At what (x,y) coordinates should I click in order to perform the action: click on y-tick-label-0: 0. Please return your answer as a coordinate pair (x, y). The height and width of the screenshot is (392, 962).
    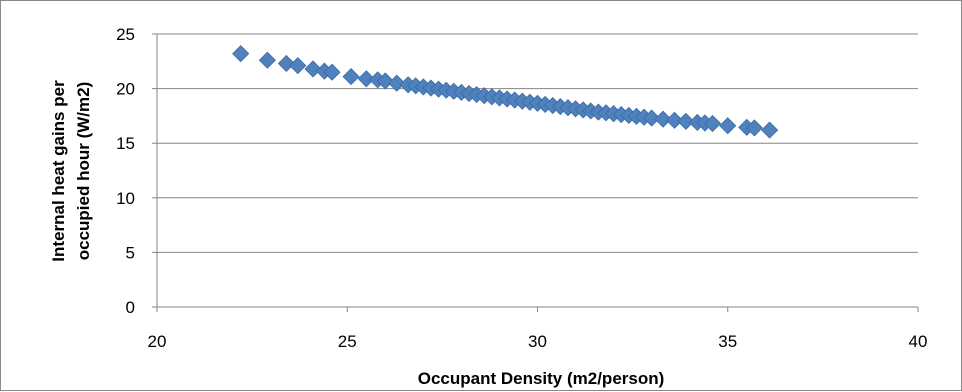
    Looking at the image, I should click on (130, 307).